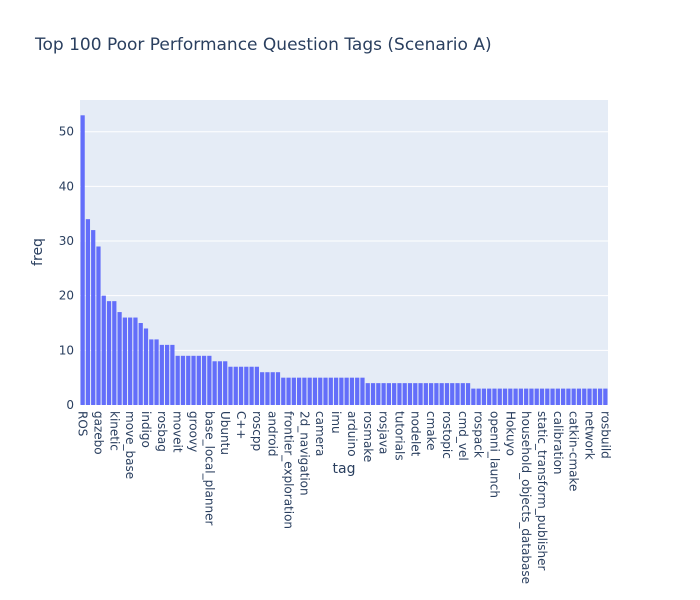  Describe the element at coordinates (431, 431) in the screenshot. I see `x-tick-label: cmake` at that location.